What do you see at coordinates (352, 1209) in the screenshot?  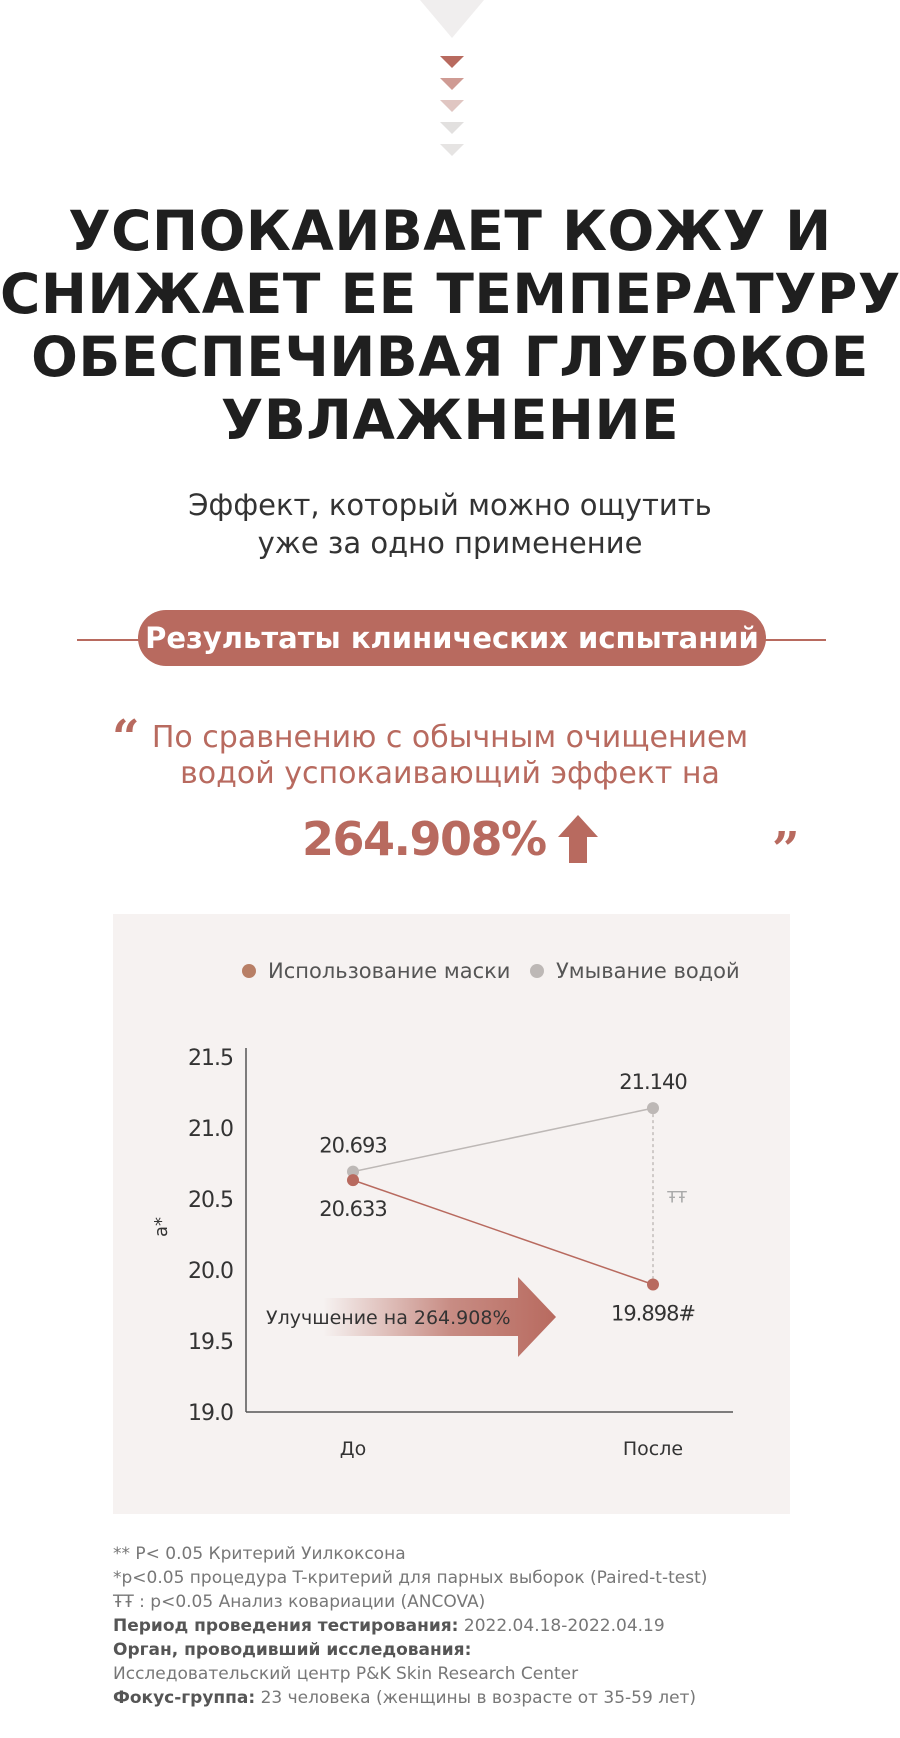 I see `data-label-mask: 20.633` at bounding box center [352, 1209].